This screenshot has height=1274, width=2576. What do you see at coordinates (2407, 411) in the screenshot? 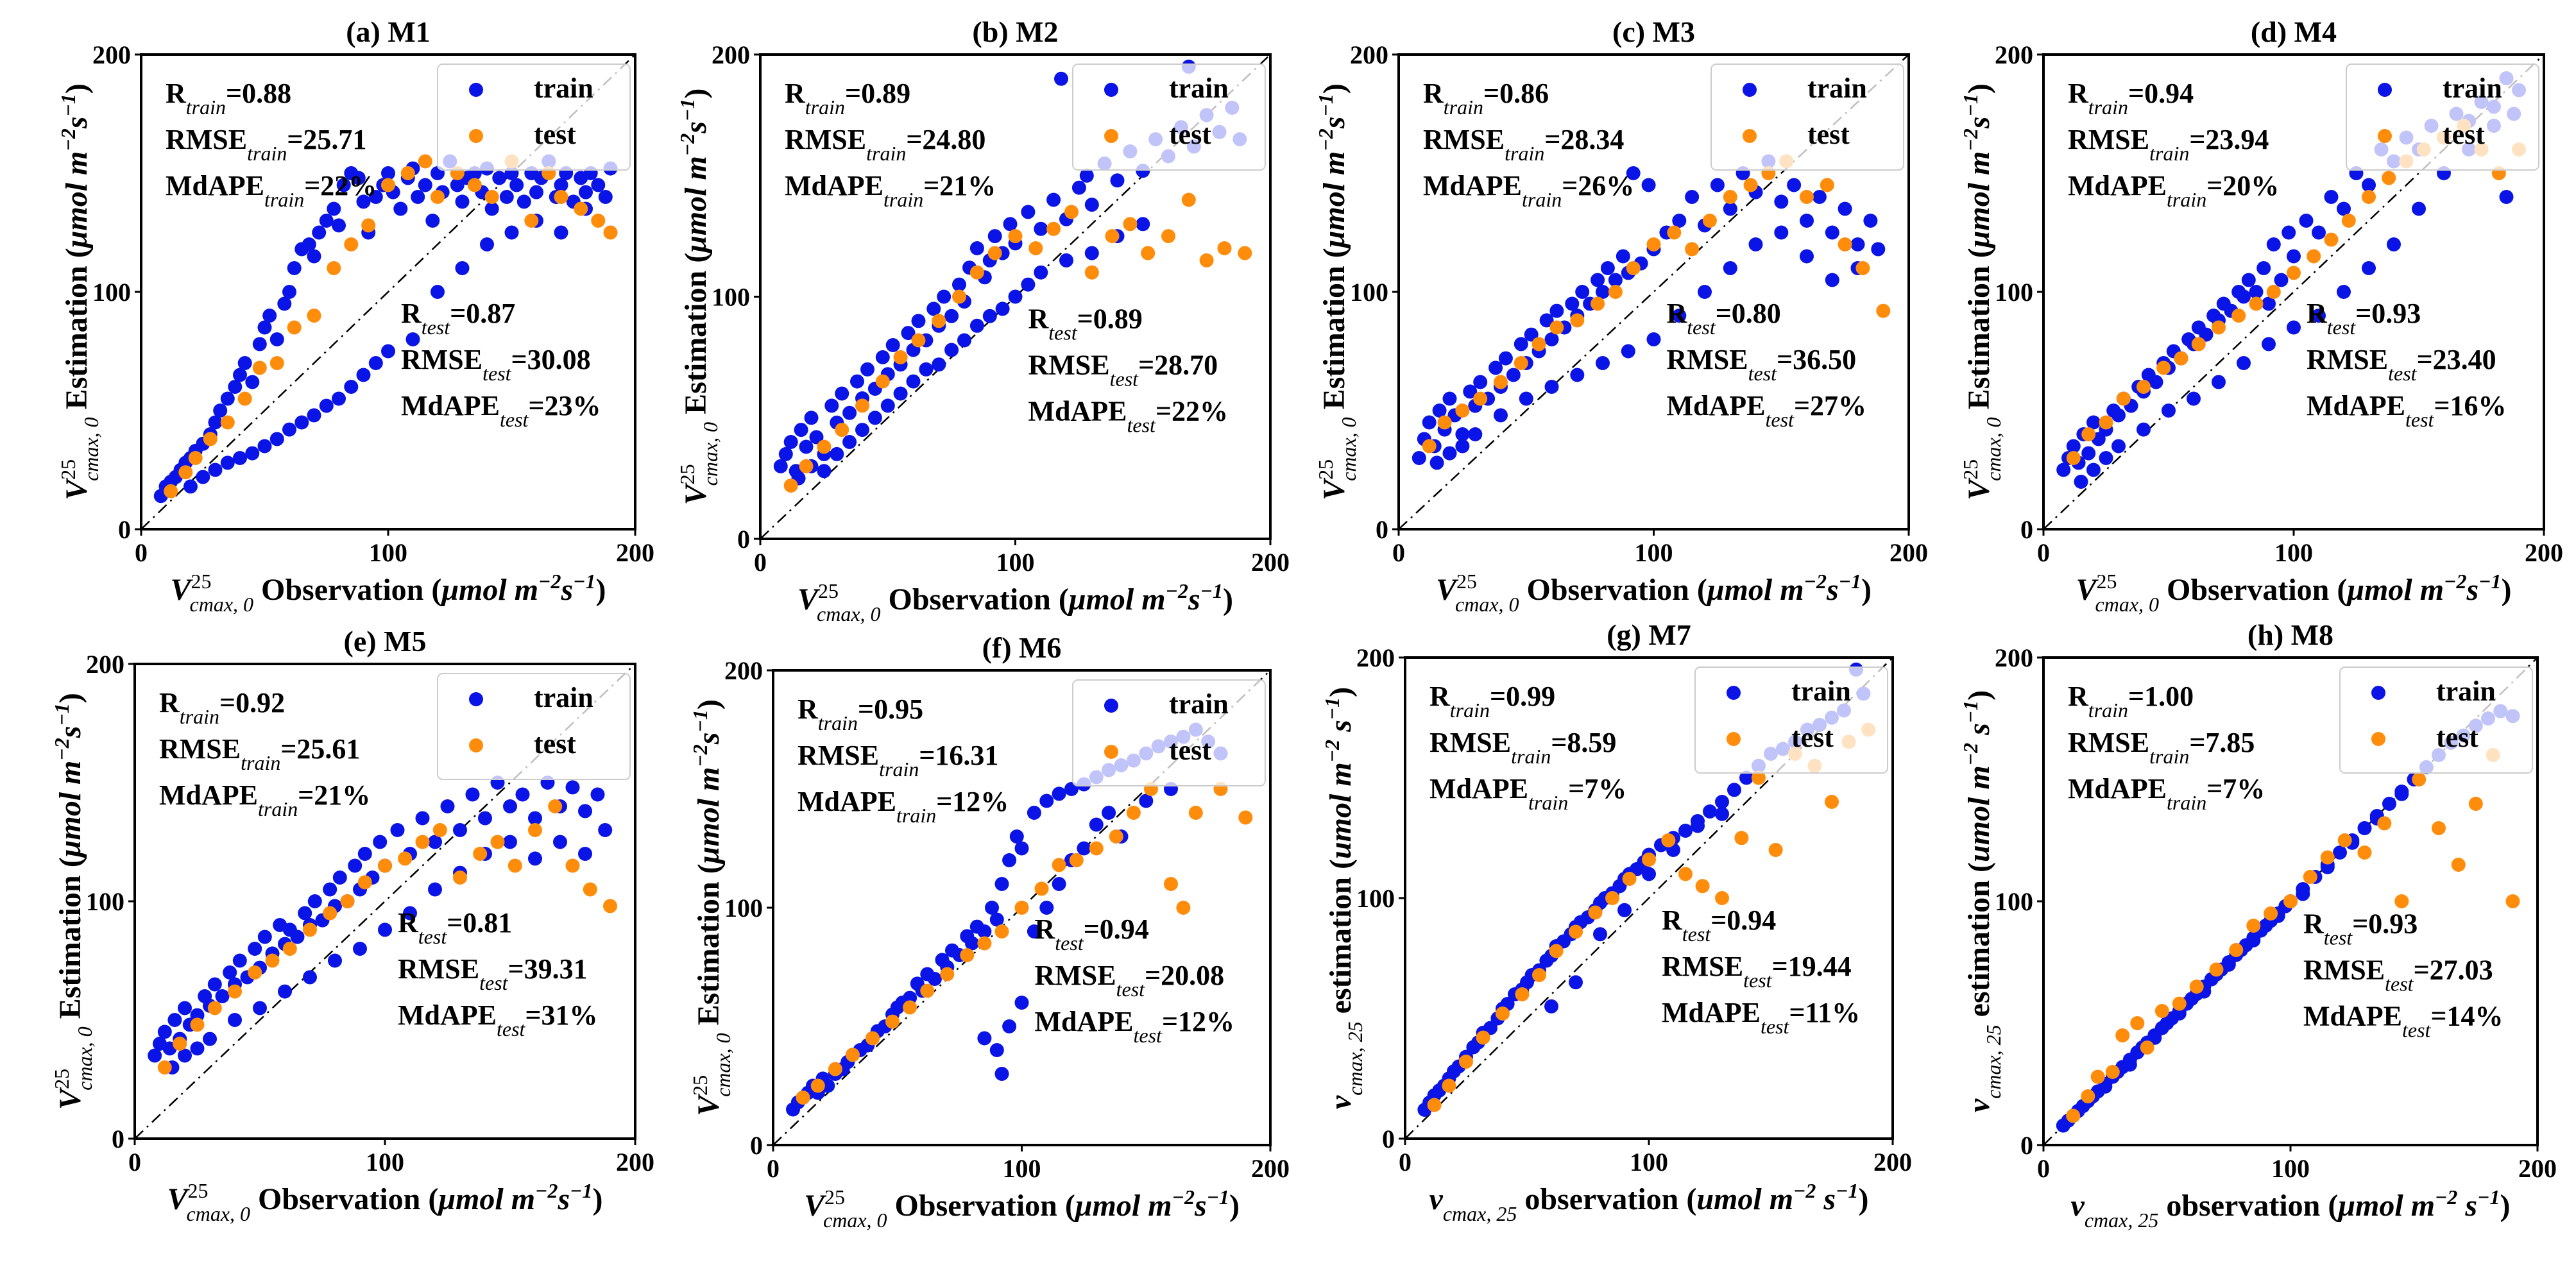
I see `stat-mdape-test: MdAPEtest=16%` at bounding box center [2407, 411].